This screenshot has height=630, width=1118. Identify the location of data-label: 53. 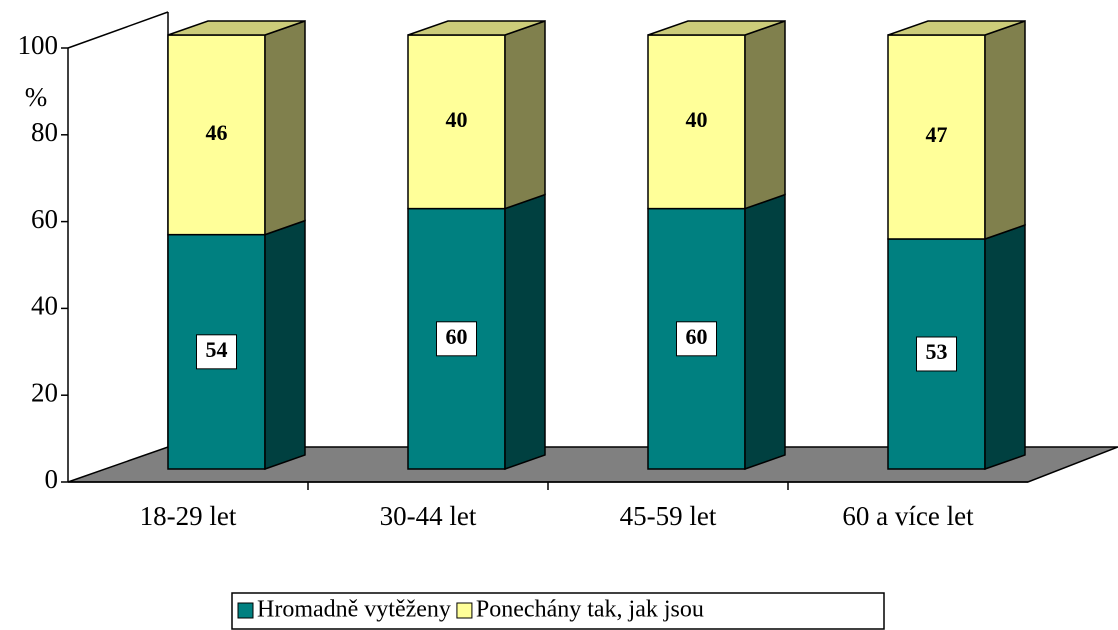
(937, 351).